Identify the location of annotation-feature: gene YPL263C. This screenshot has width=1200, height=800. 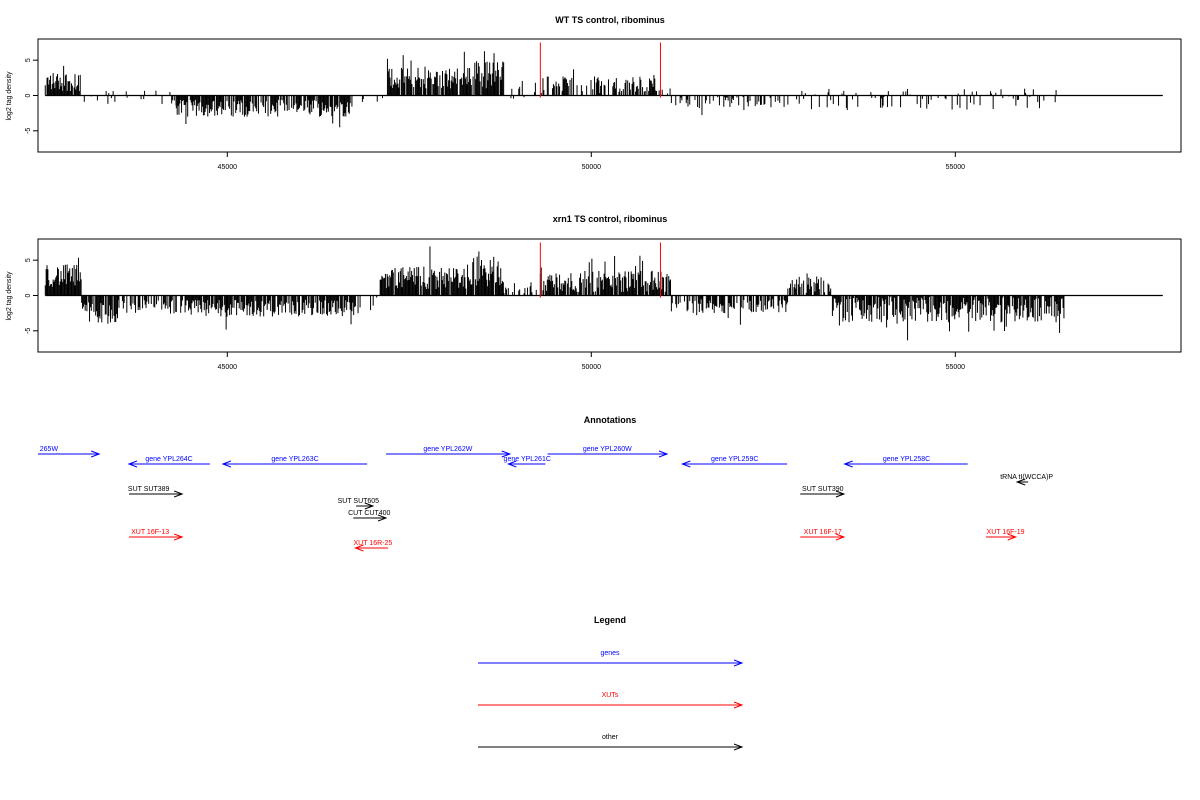
(294, 462).